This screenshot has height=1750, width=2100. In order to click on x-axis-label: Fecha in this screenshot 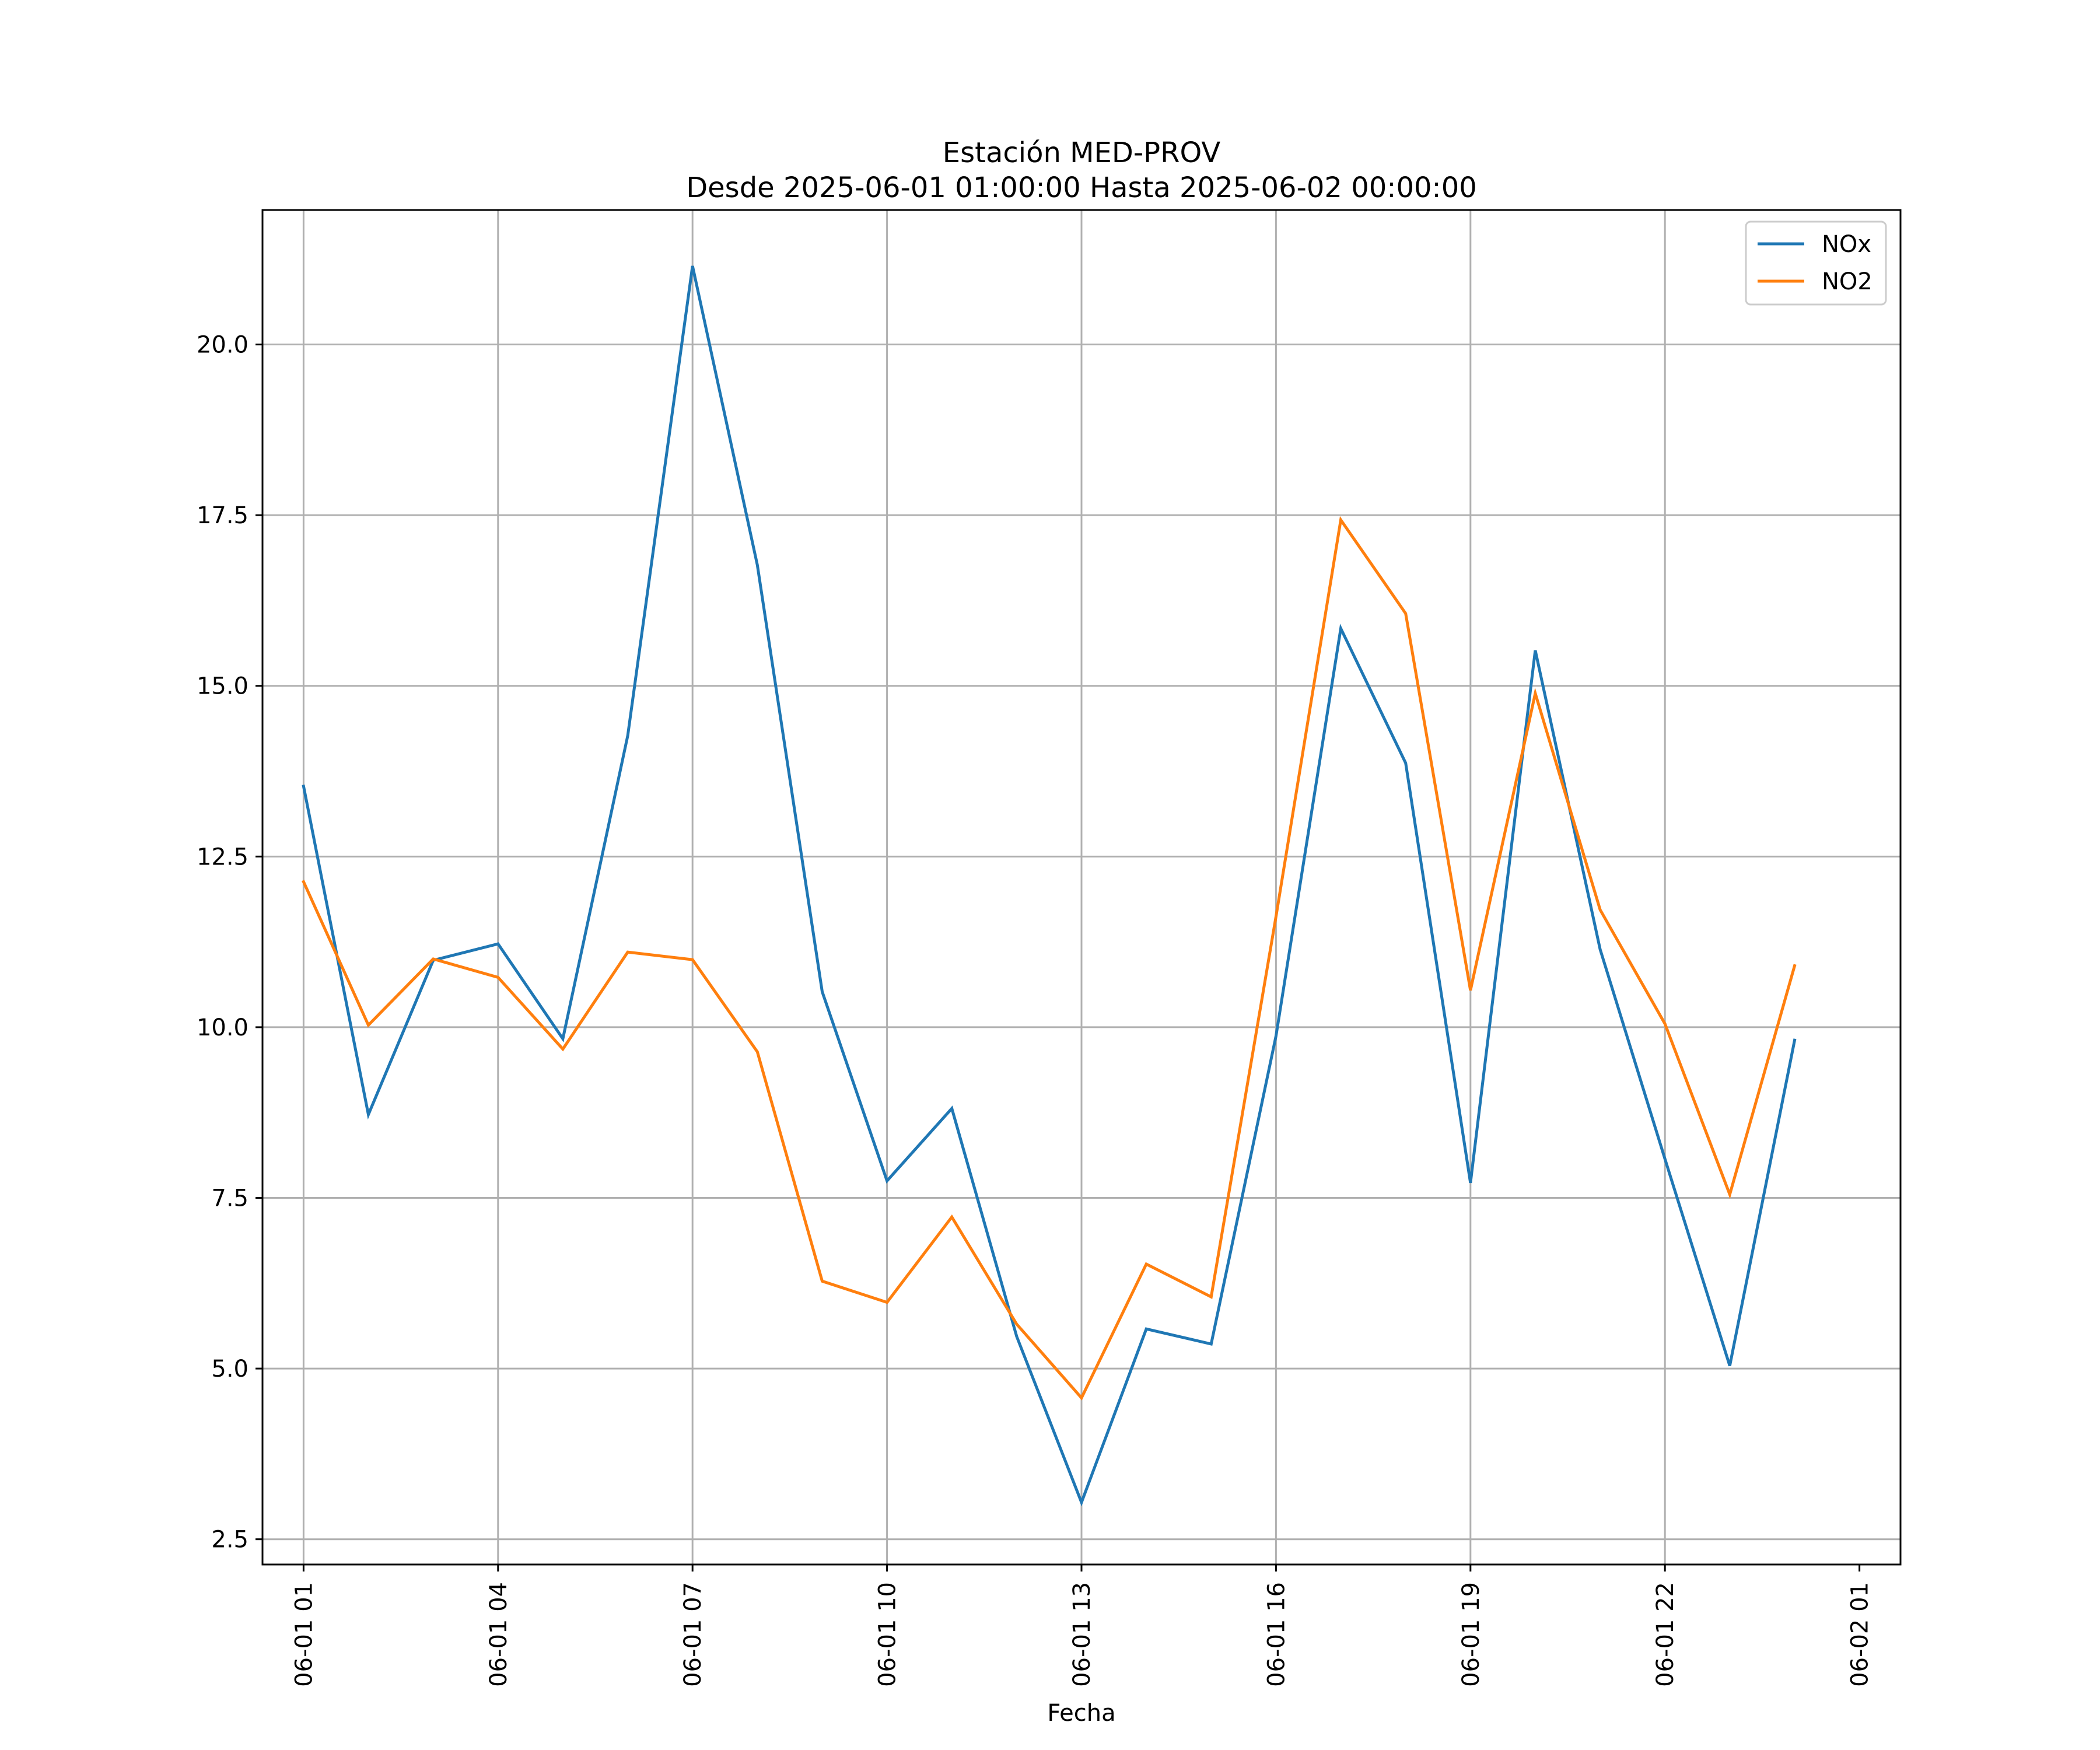, I will do `click(1081, 1713)`.